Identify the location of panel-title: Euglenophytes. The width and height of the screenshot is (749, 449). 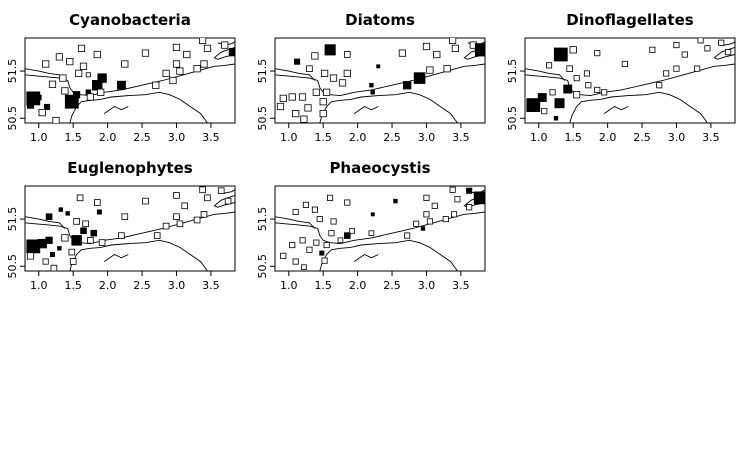
(129, 168).